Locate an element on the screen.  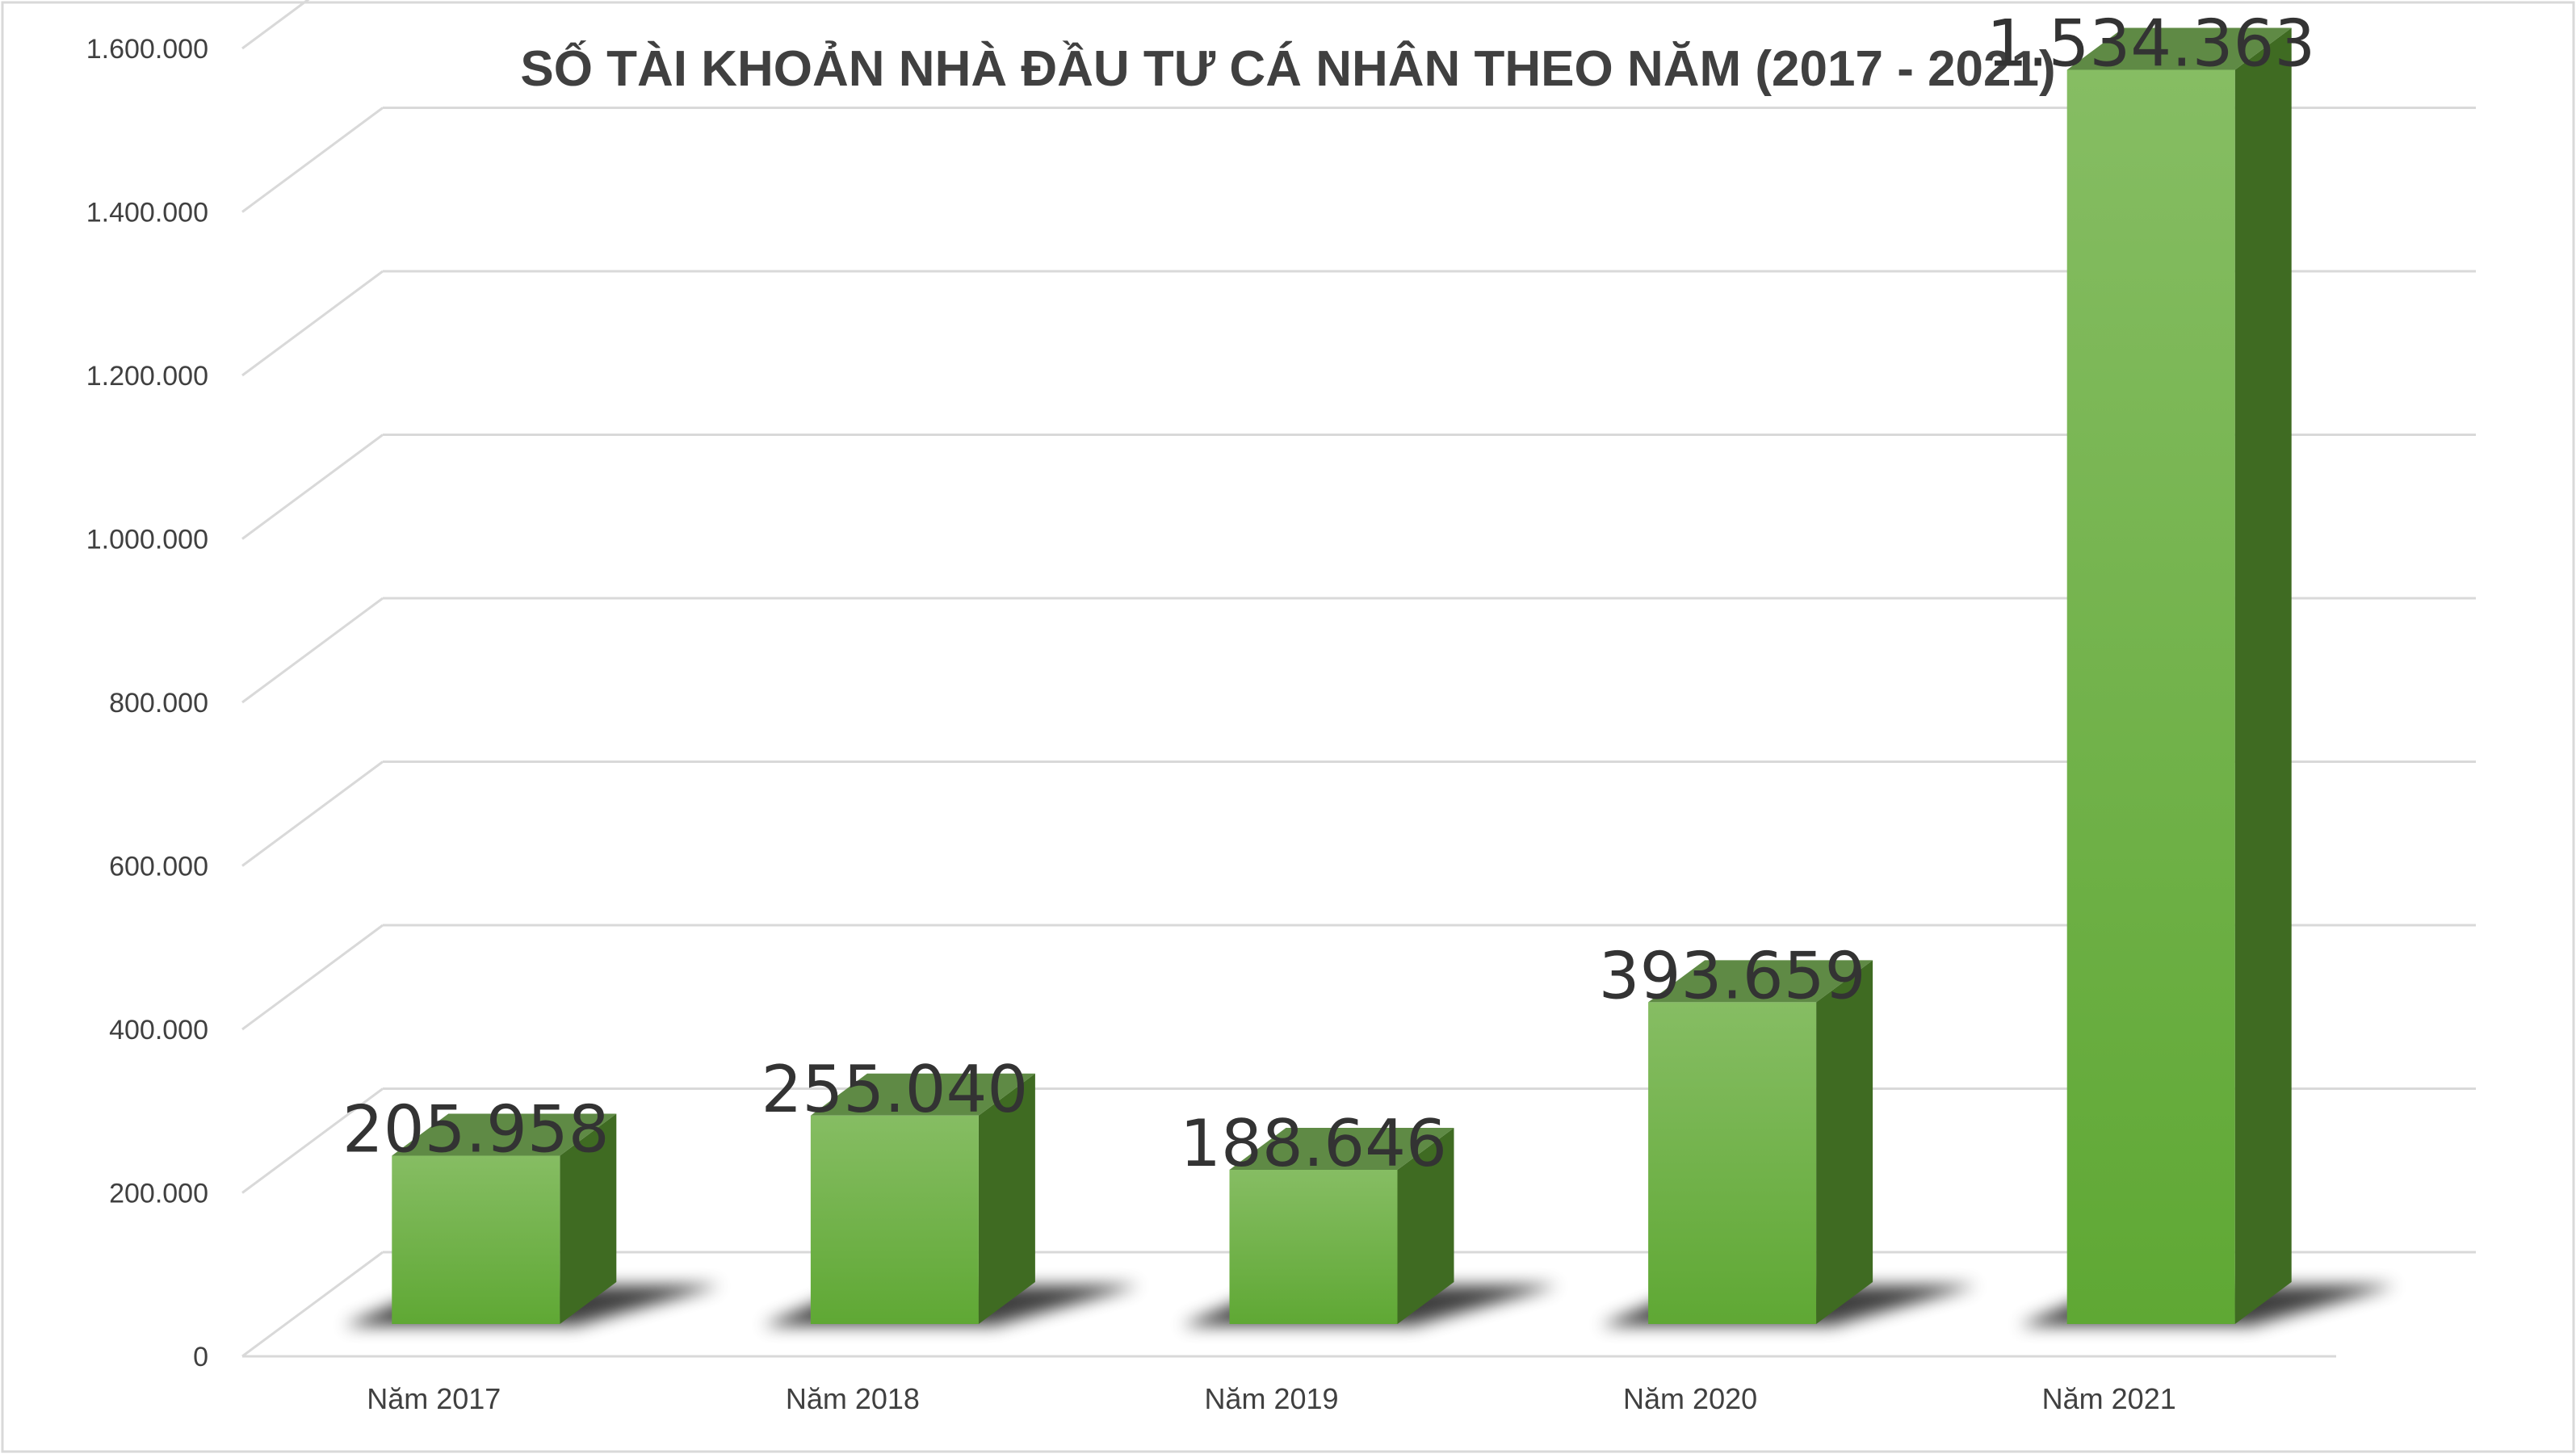
data-label: 188.646 is located at coordinates (1313, 1143).